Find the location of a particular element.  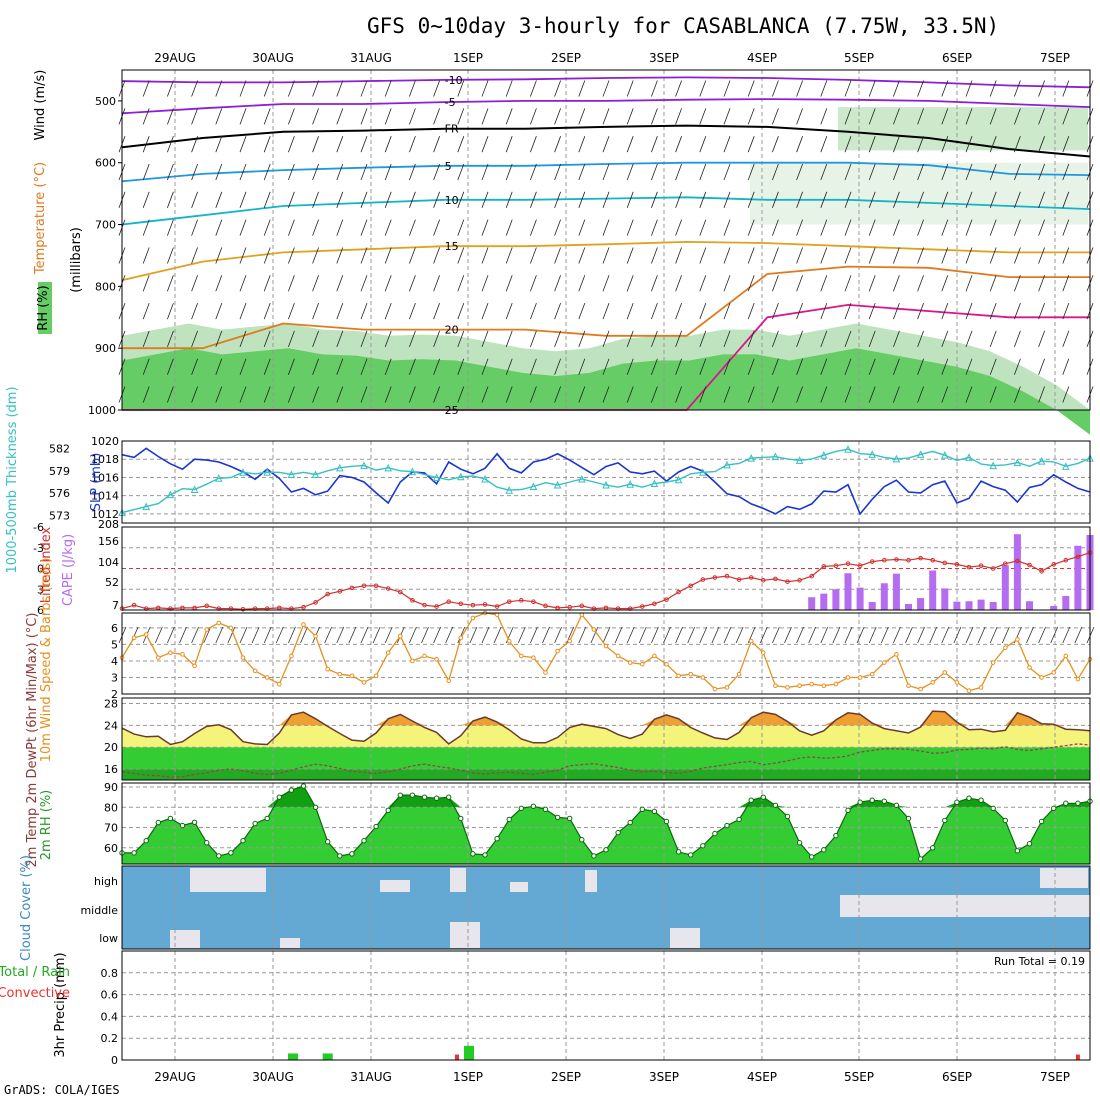

rh-tick-label: 70 is located at coordinates (111, 828).